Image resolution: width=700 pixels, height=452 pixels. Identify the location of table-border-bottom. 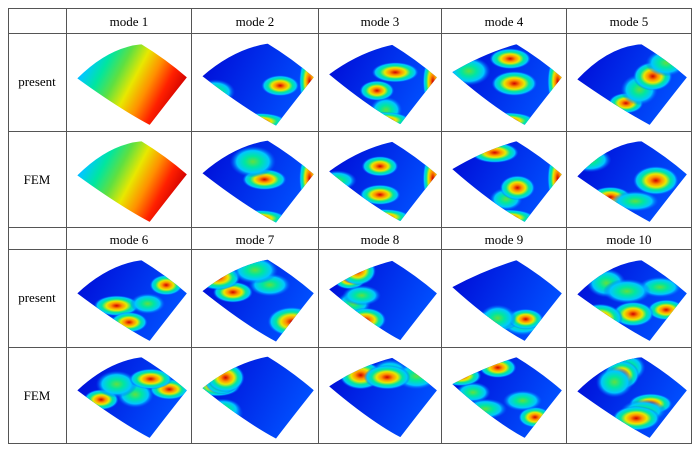
(350, 443).